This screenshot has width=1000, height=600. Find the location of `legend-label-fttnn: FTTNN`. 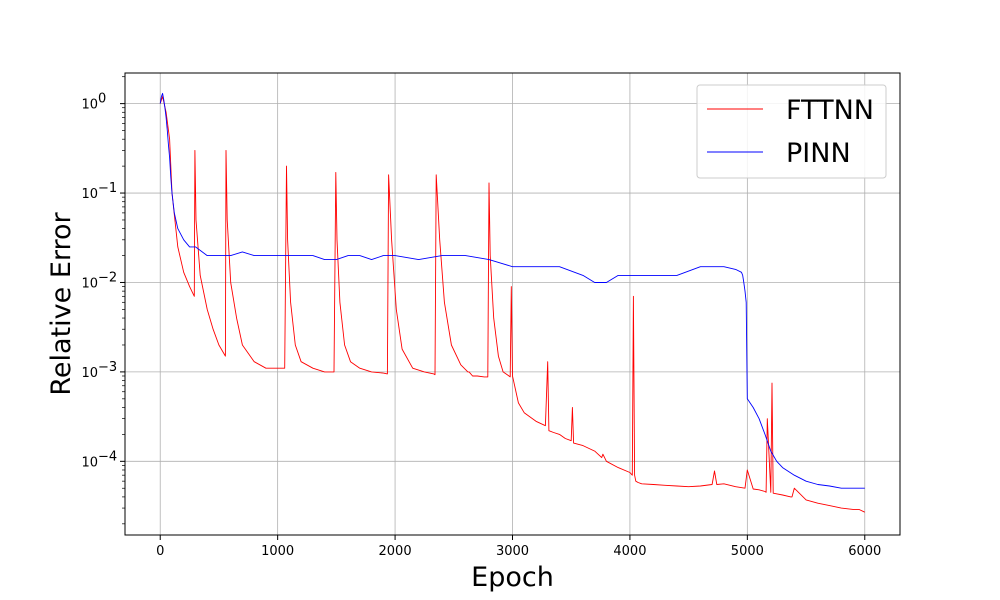

legend-label-fttnn: FTTNN is located at coordinates (830, 110).